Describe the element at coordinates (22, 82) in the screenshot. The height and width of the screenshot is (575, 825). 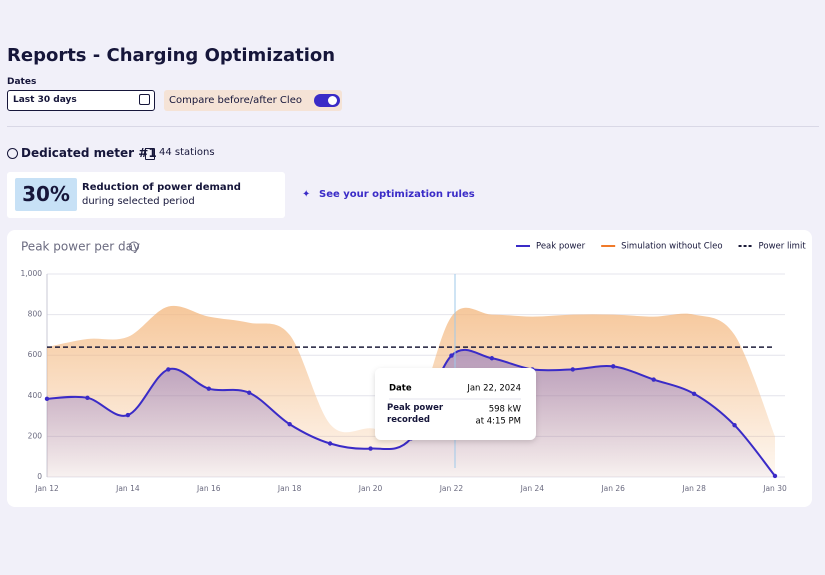
I see `dates-label: Dates` at that location.